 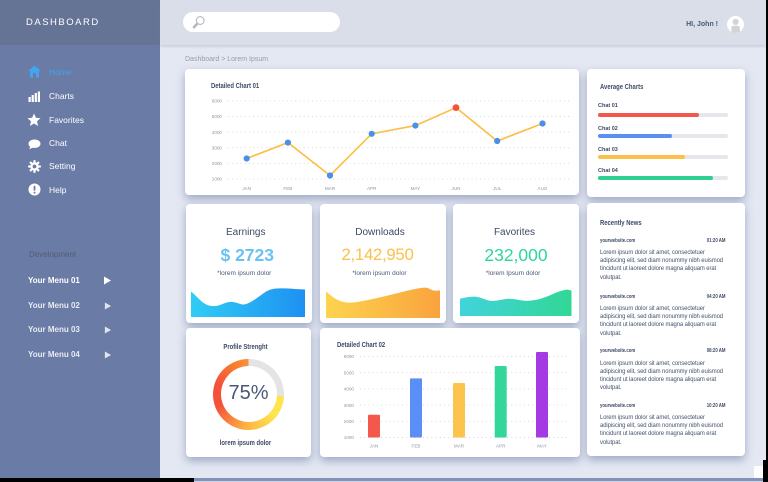 What do you see at coordinates (543, 188) in the screenshot?
I see `svg-text: AUG` at bounding box center [543, 188].